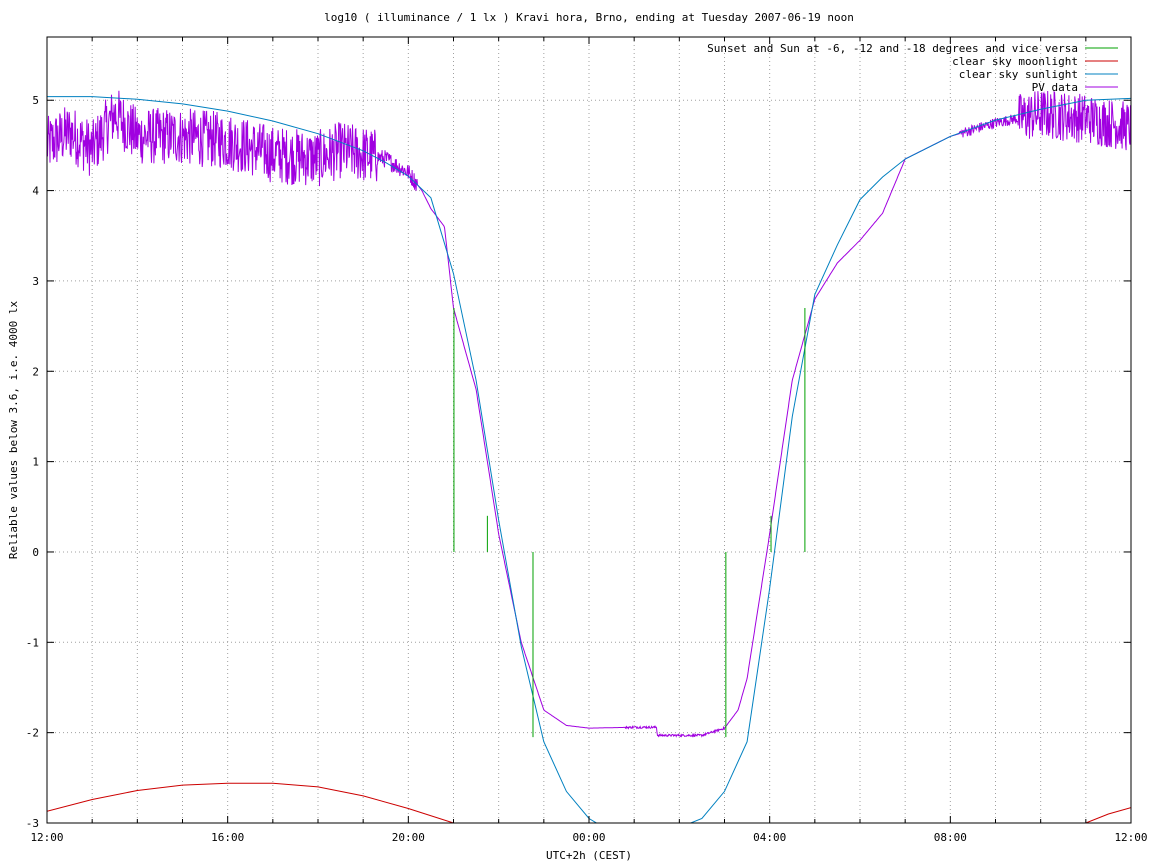  What do you see at coordinates (35, 191) in the screenshot?
I see `y-tick-label: 4` at bounding box center [35, 191].